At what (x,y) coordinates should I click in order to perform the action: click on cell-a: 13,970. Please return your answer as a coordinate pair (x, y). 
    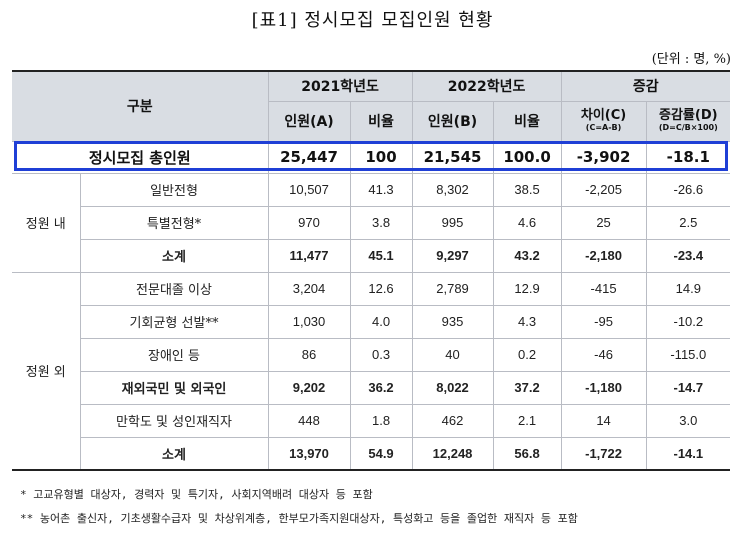
    Looking at the image, I should click on (309, 453).